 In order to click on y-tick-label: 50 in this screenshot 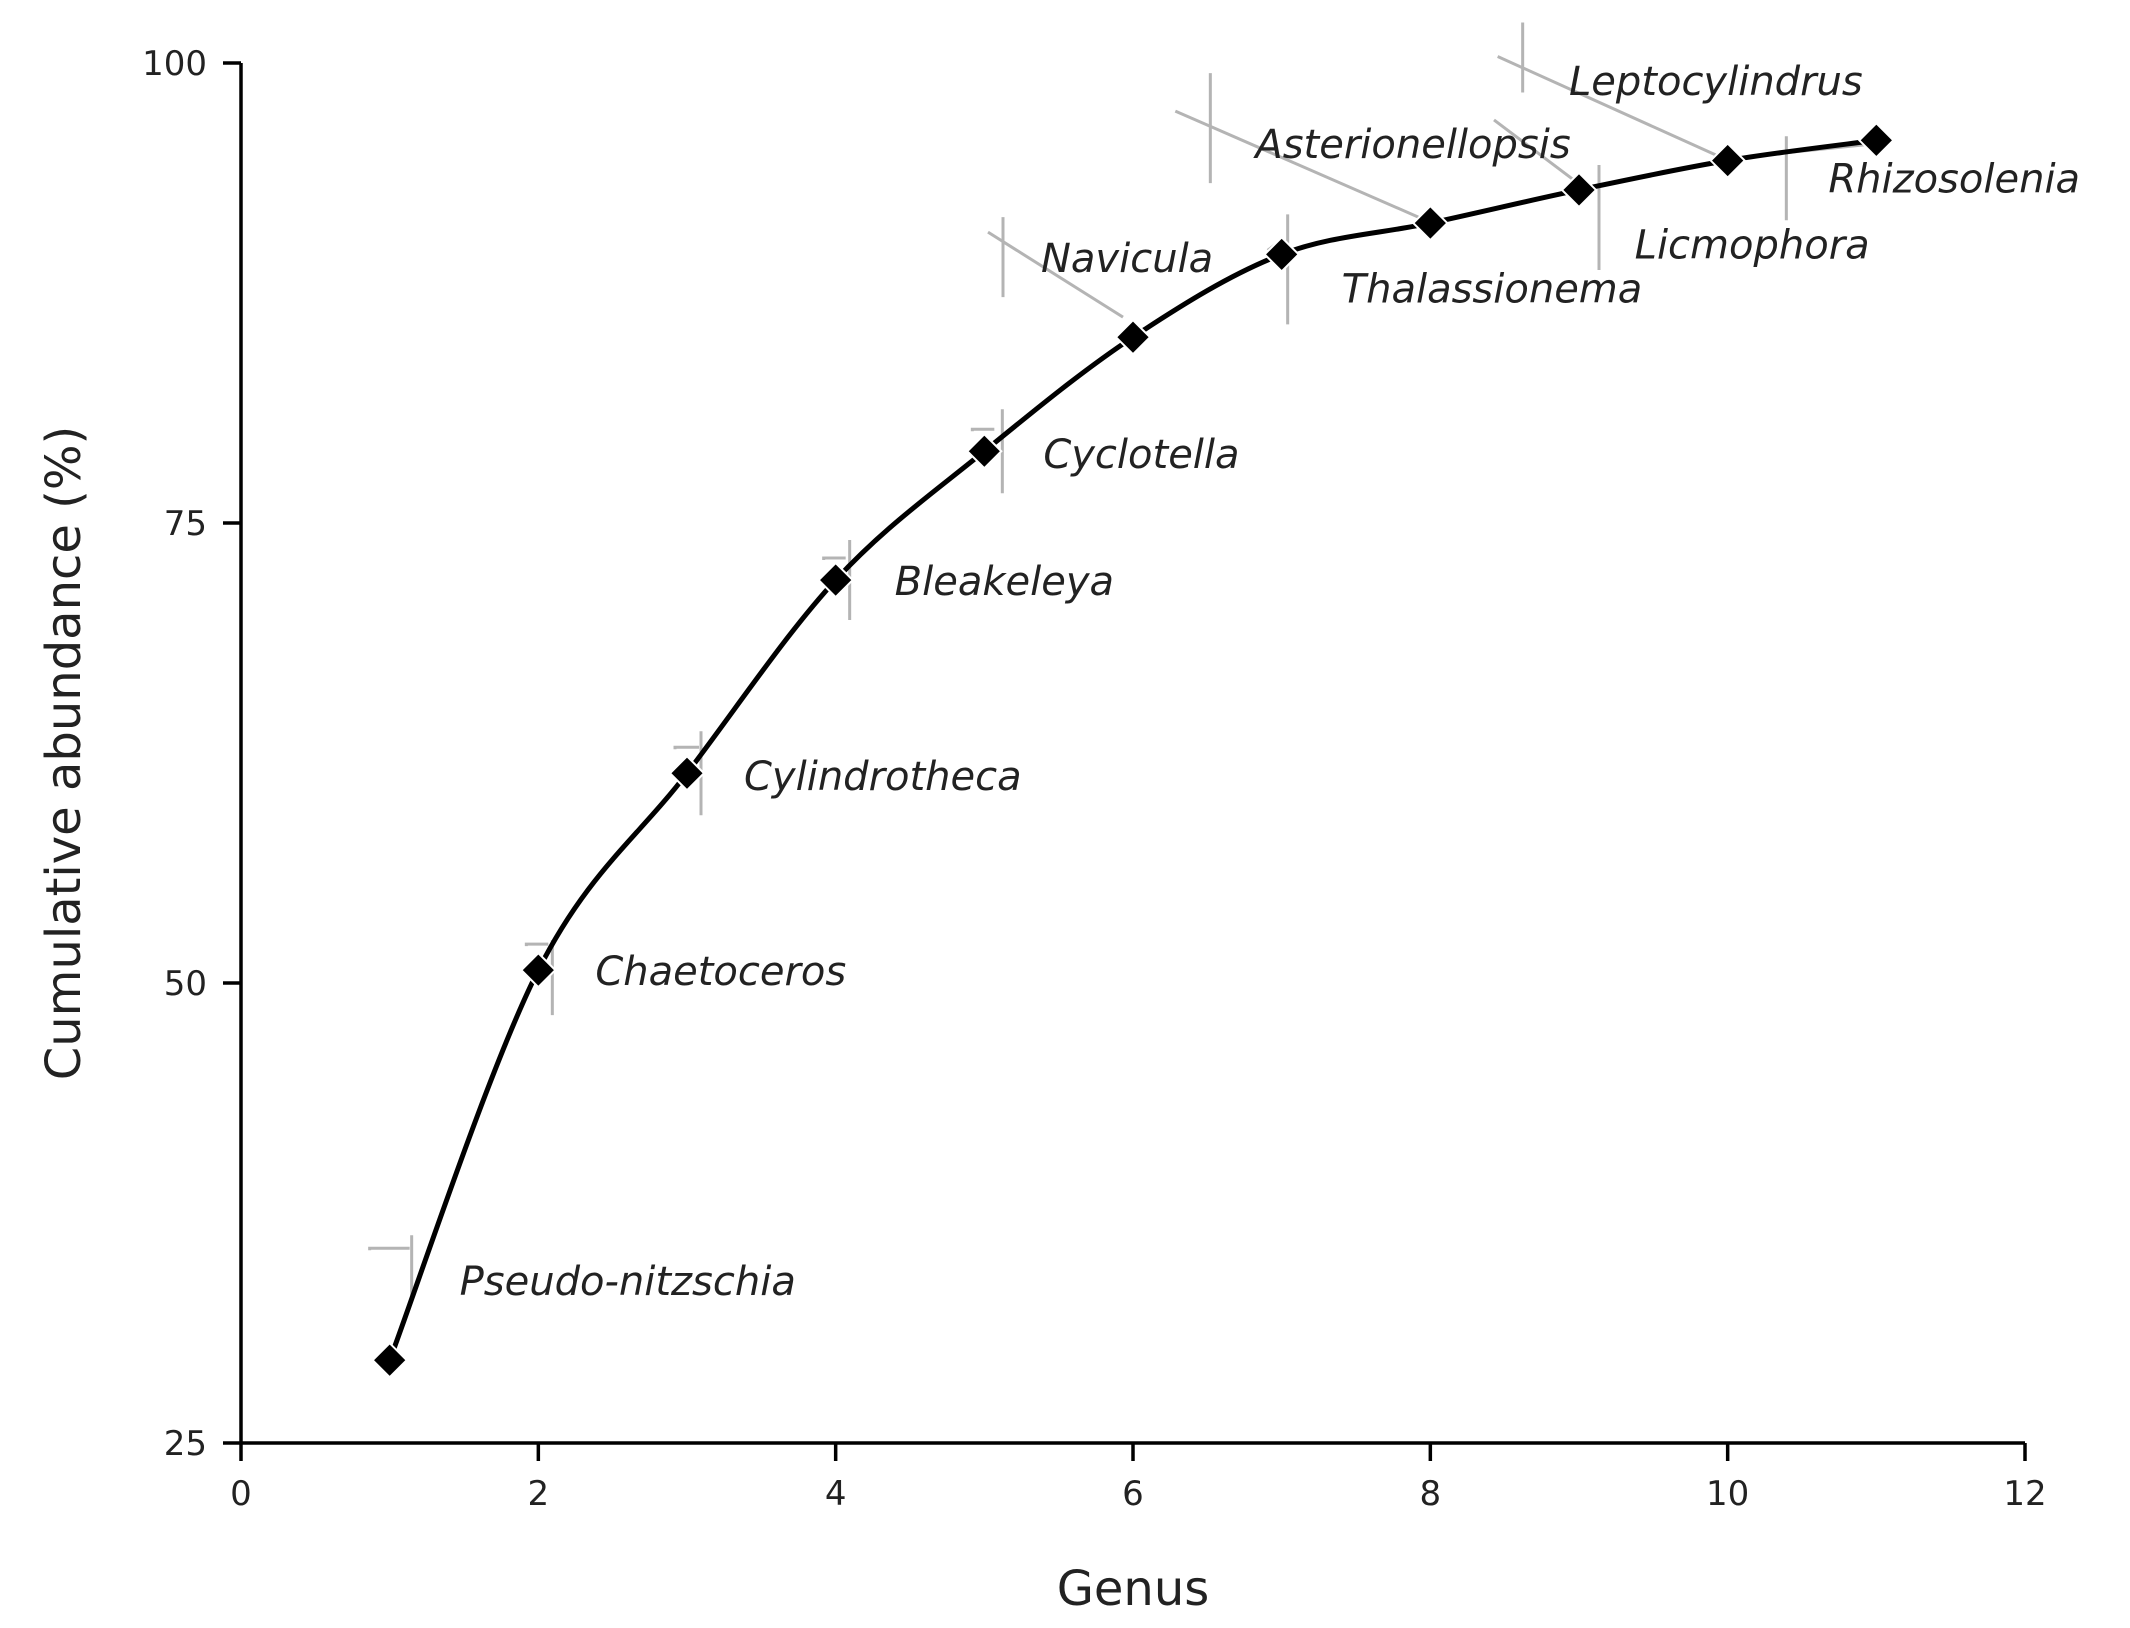, I will do `click(185, 984)`.